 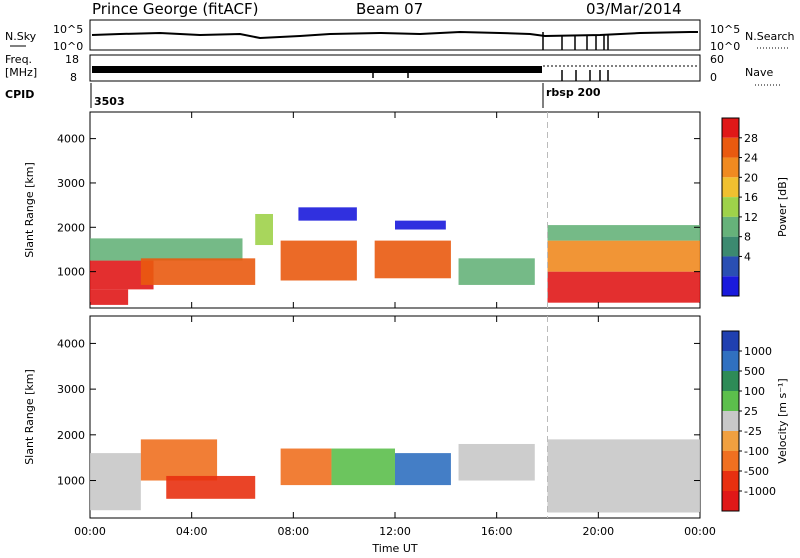 I want to click on freq-label-line2: [MHz], so click(x=21, y=72).